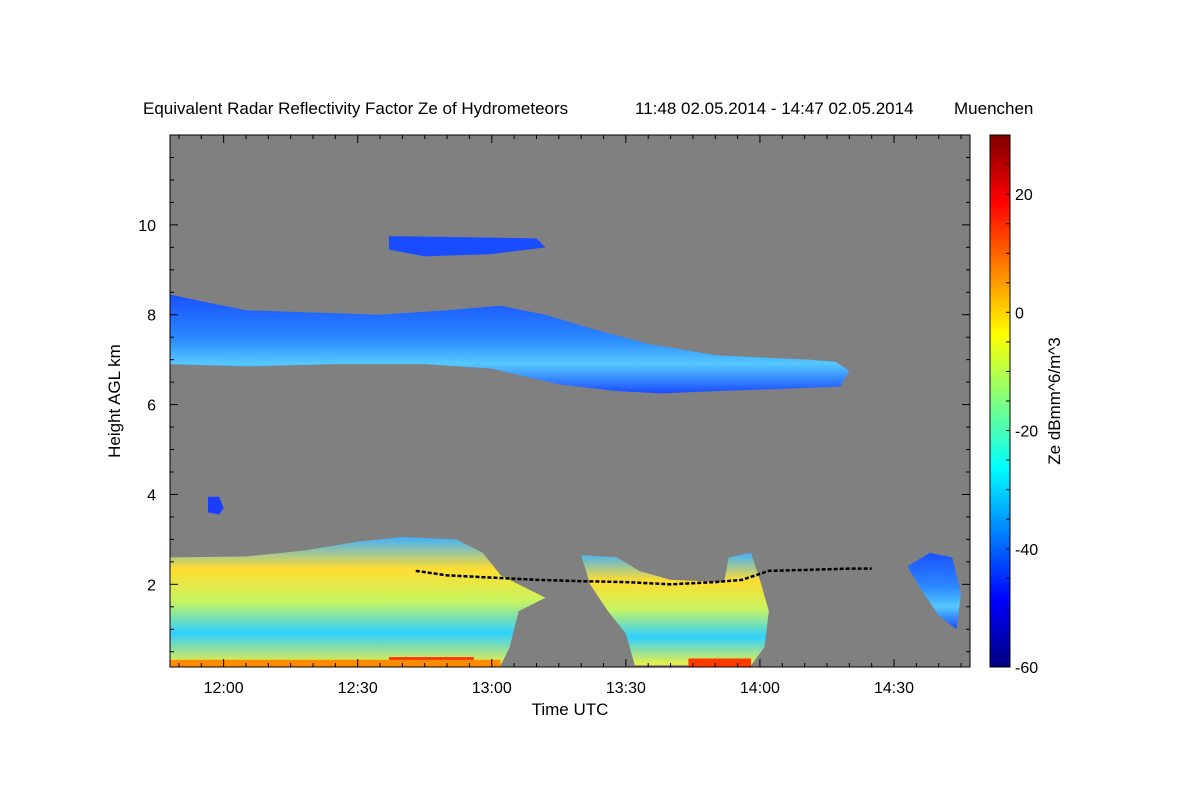 This screenshot has width=1200, height=800. I want to click on colorbar-tick-label: 20, so click(1024, 195).